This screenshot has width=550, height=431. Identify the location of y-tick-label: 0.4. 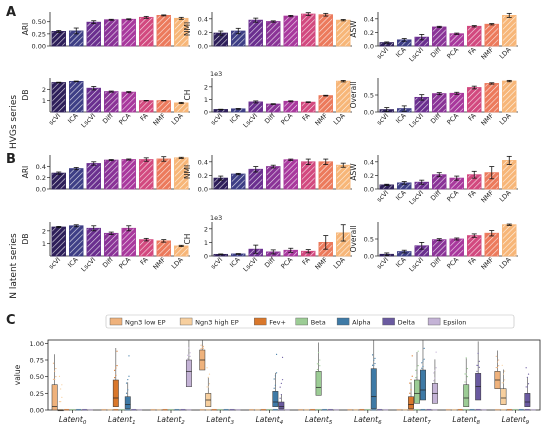
(369, 19).